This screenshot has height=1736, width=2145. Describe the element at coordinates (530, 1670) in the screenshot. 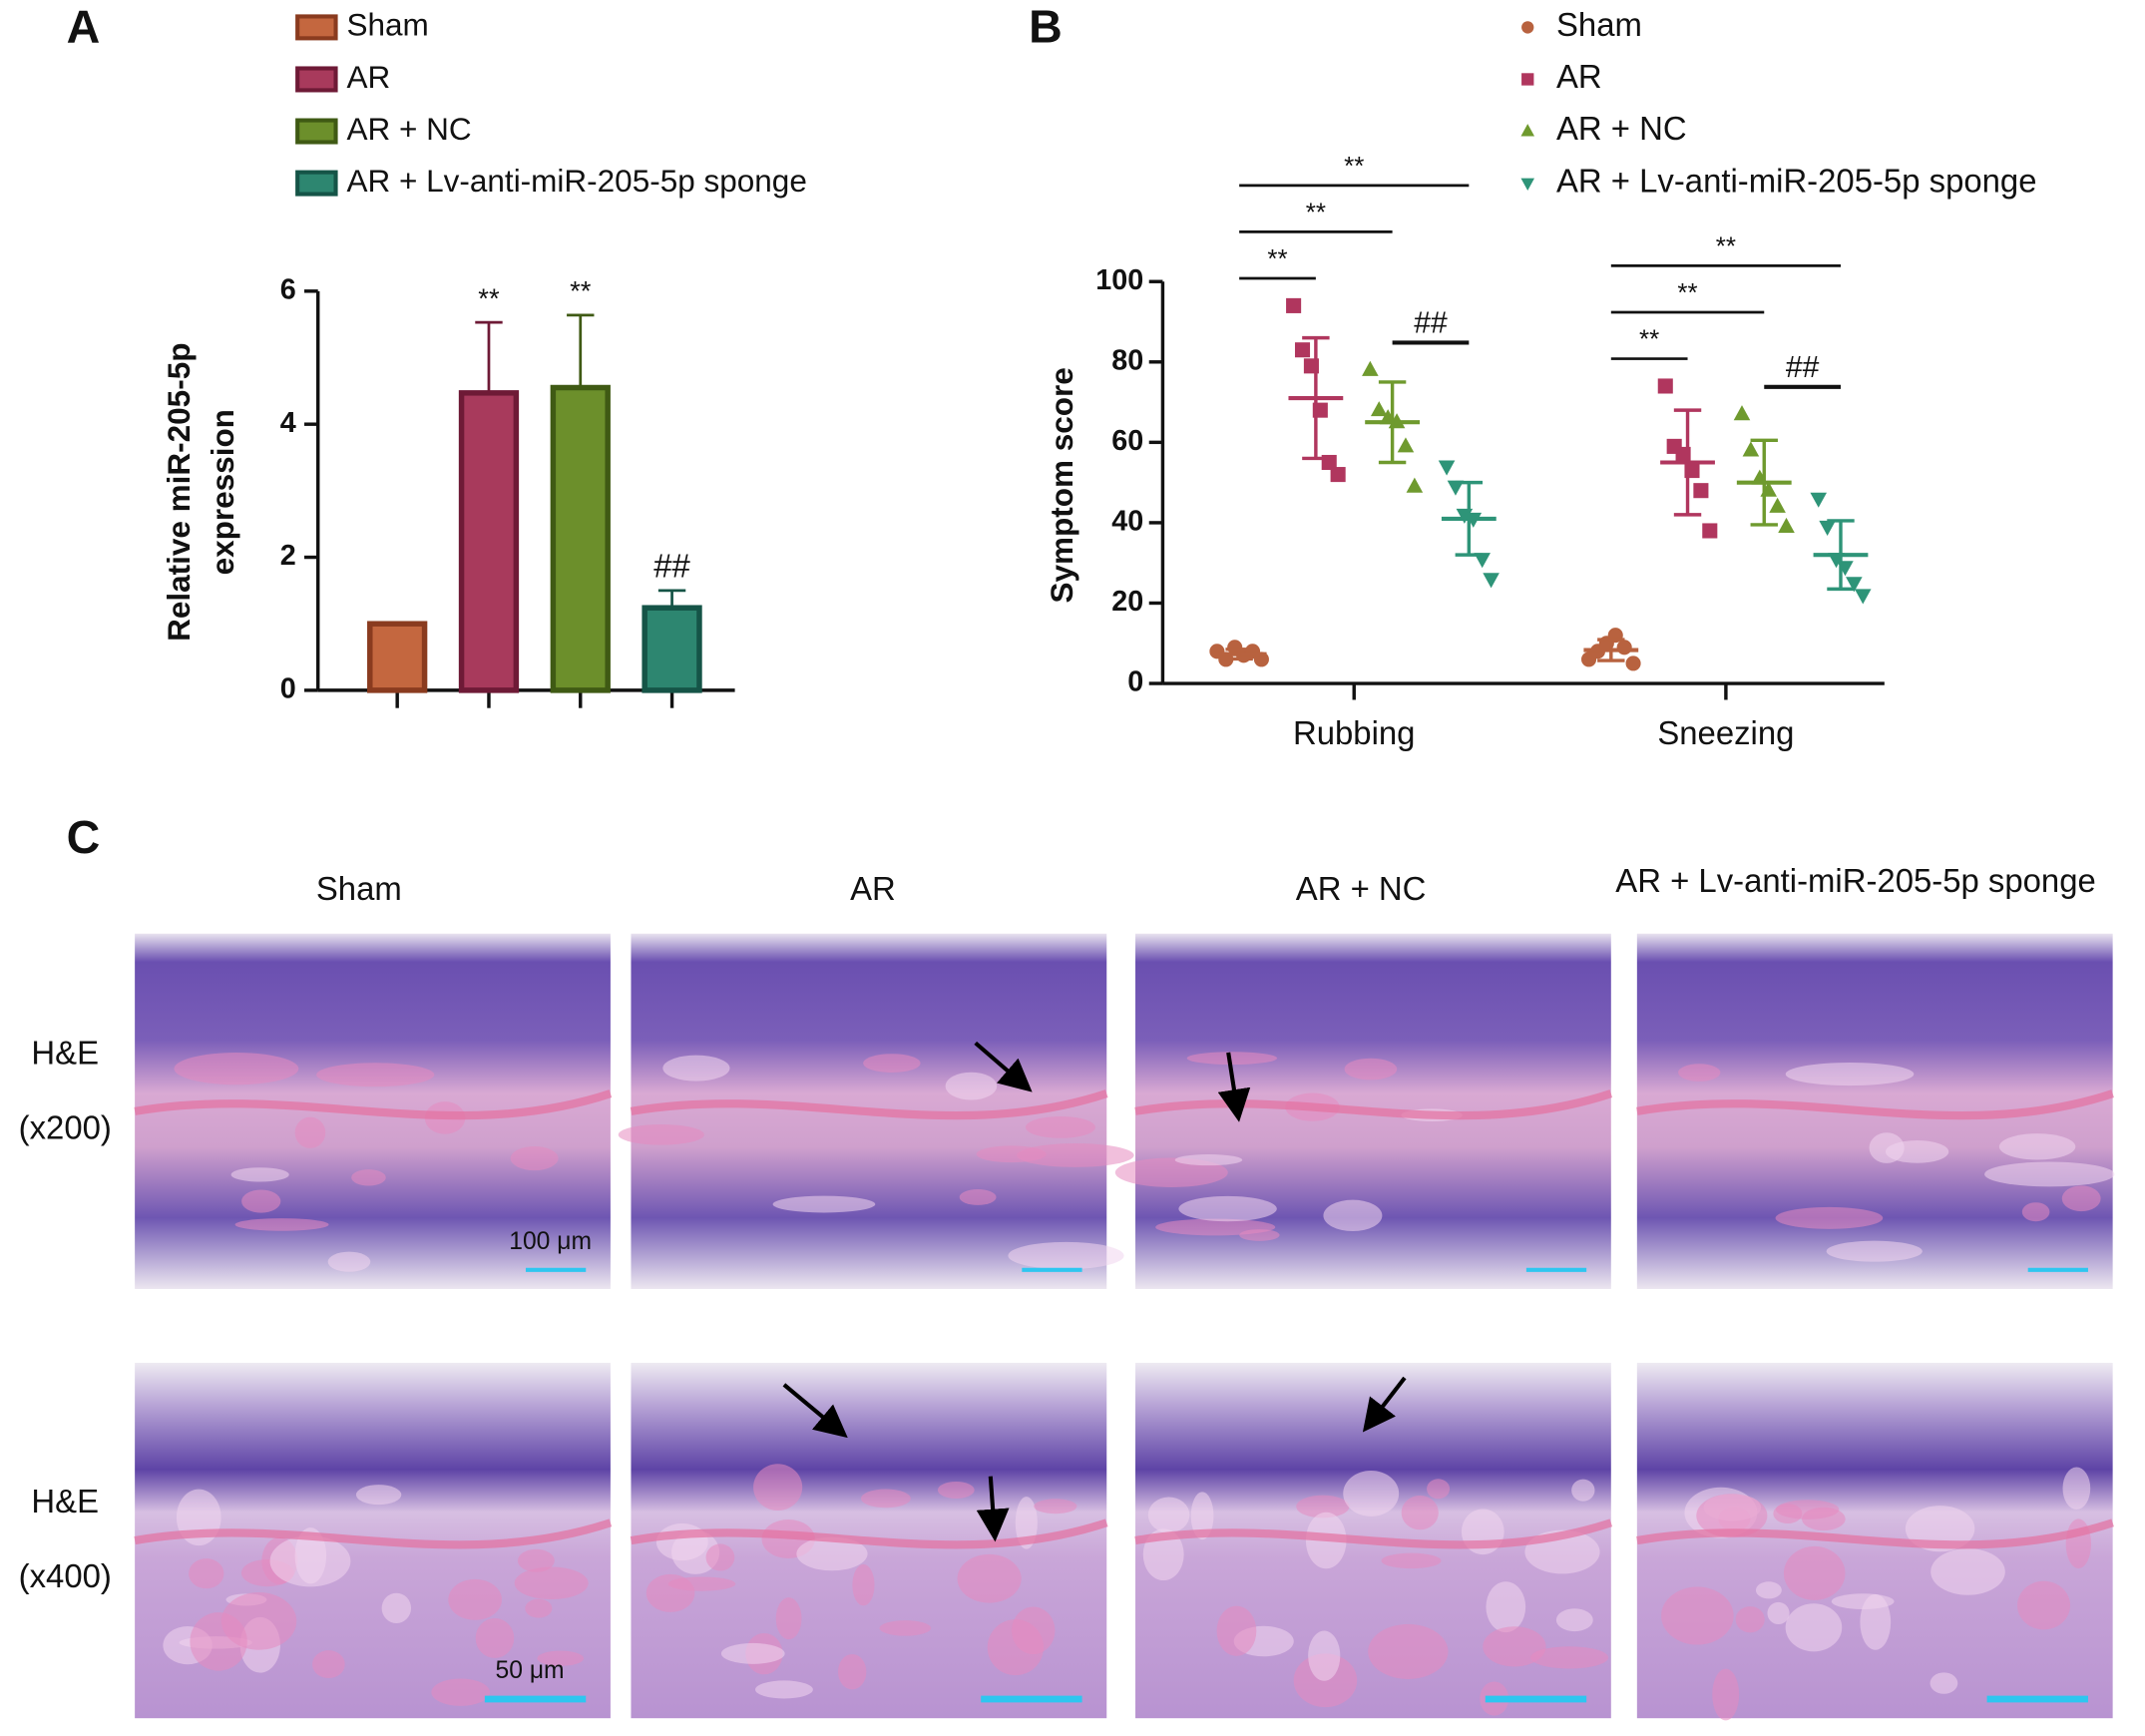

I see `scale-bar-label: 50 μm` at that location.